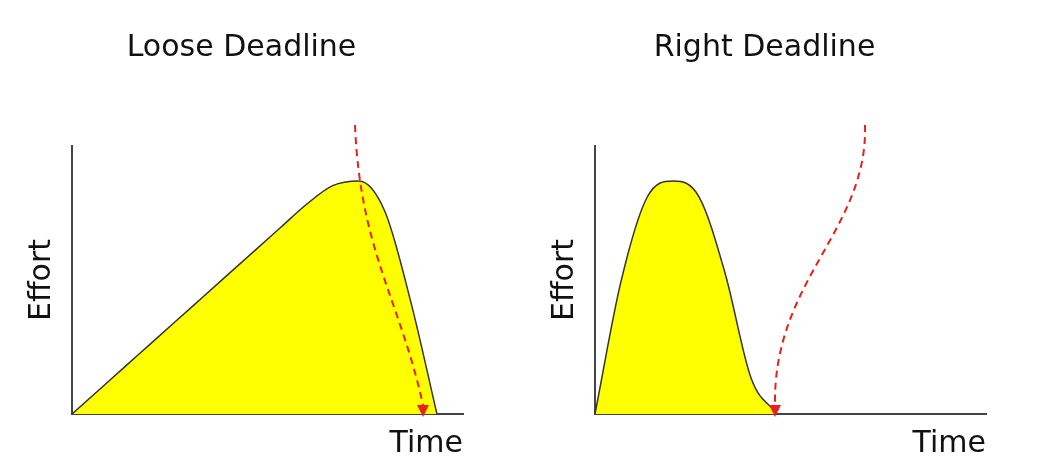 This screenshot has width=1046, height=476. What do you see at coordinates (241, 45) in the screenshot?
I see `chart-title: Loose Deadline` at bounding box center [241, 45].